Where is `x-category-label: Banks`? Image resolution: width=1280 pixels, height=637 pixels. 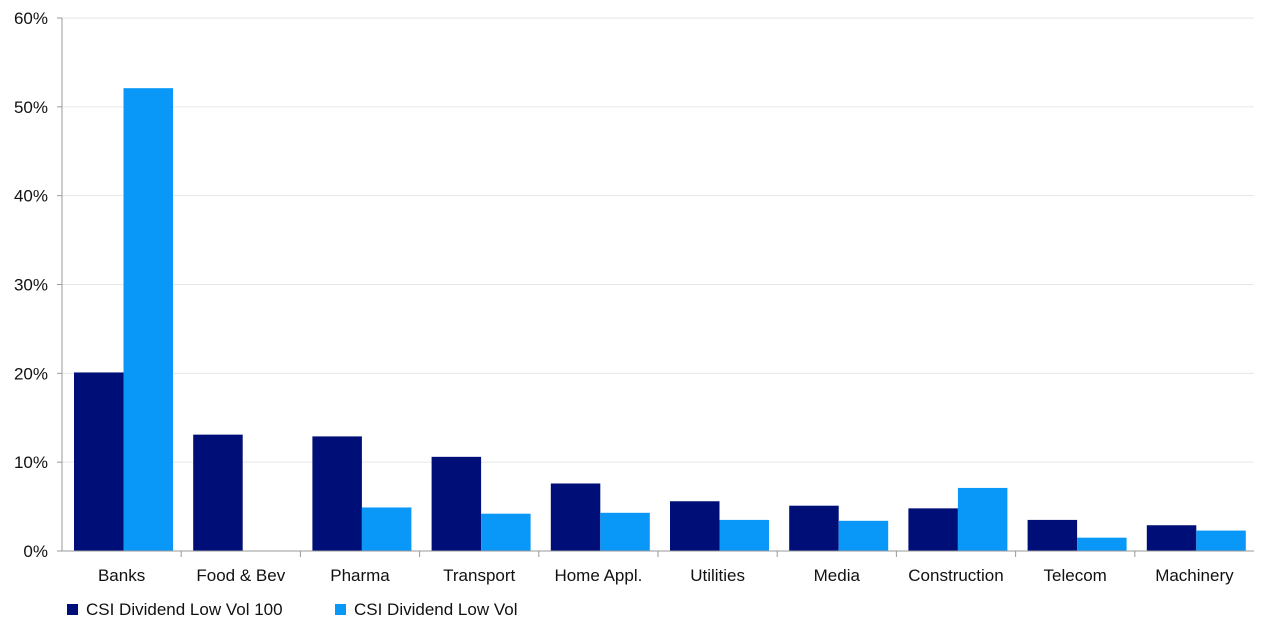
x-category-label: Banks is located at coordinates (121, 575).